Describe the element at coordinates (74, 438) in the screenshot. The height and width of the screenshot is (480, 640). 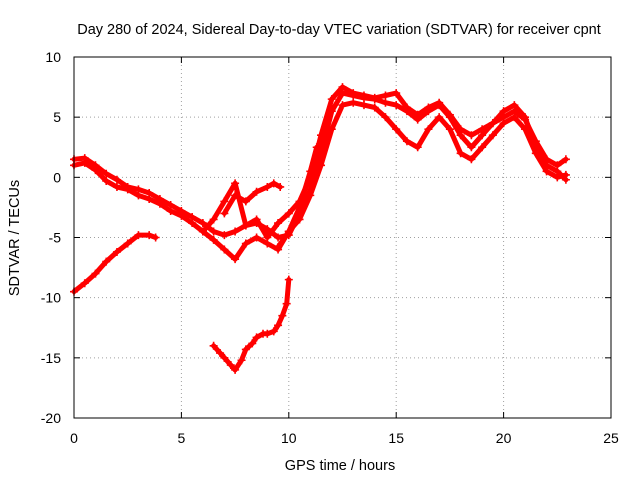
I see `x-tick-label: 0` at that location.